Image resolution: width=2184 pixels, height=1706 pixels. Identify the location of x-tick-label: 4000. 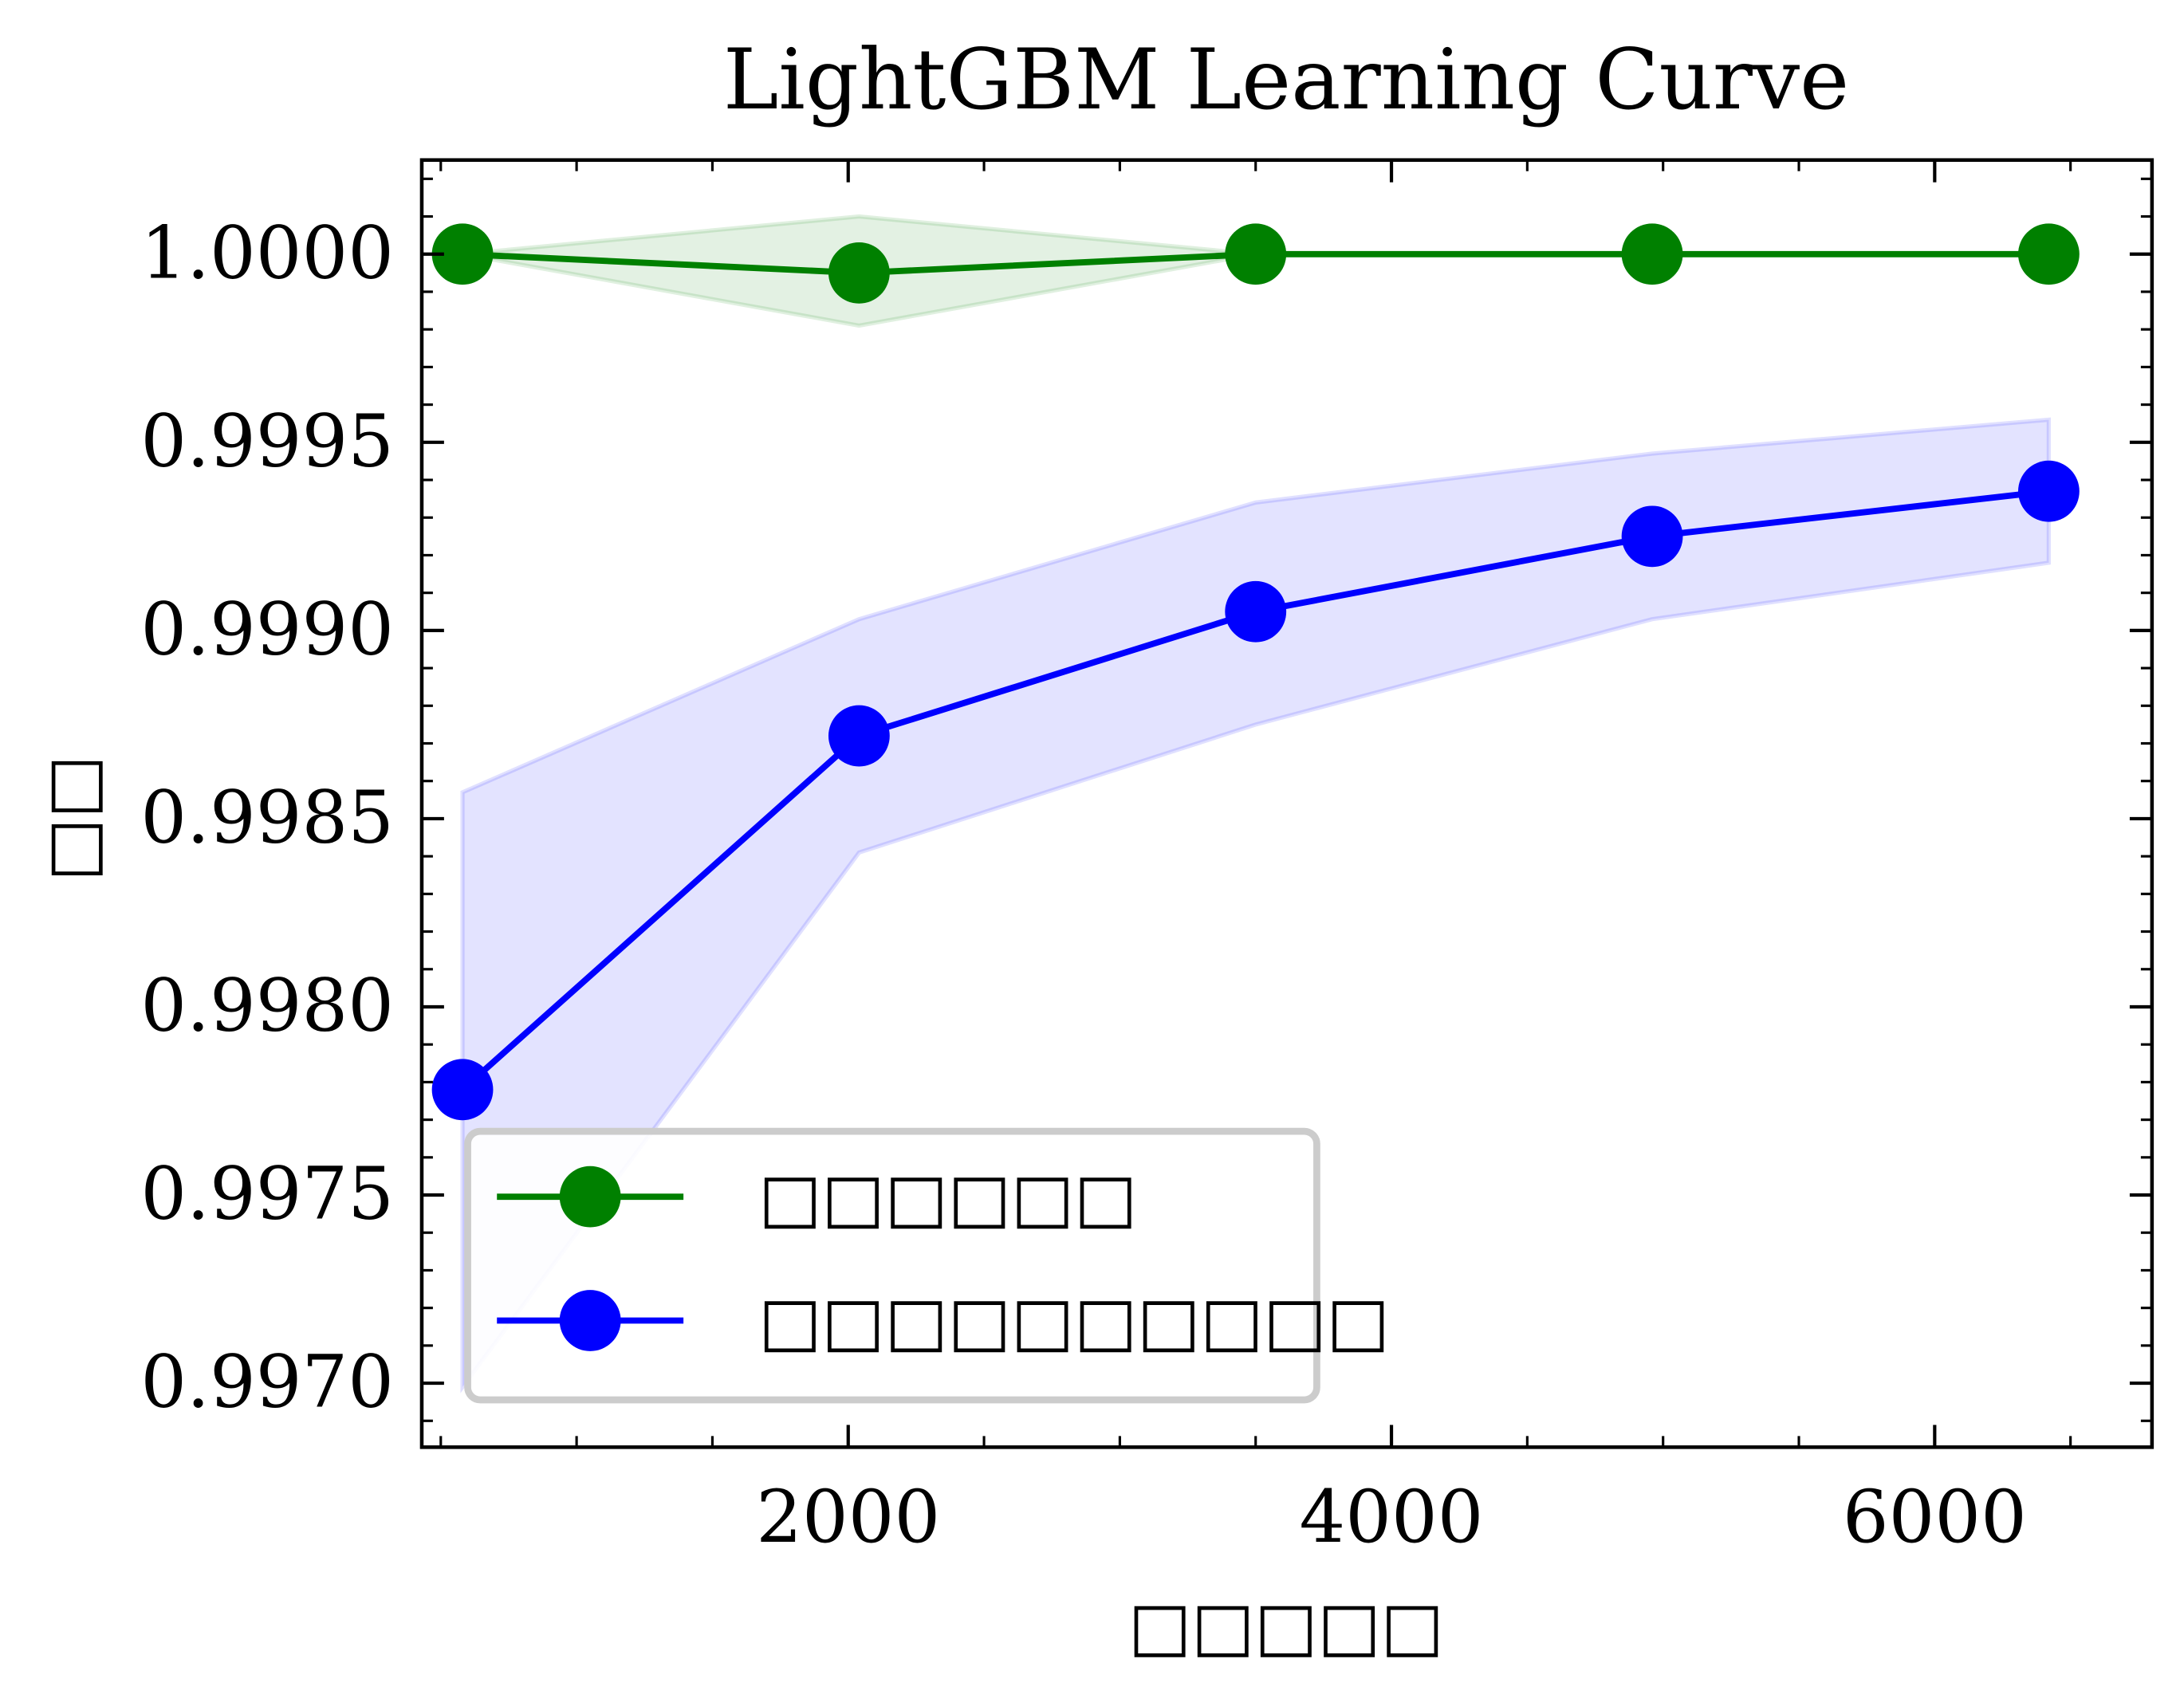
(1392, 1518).